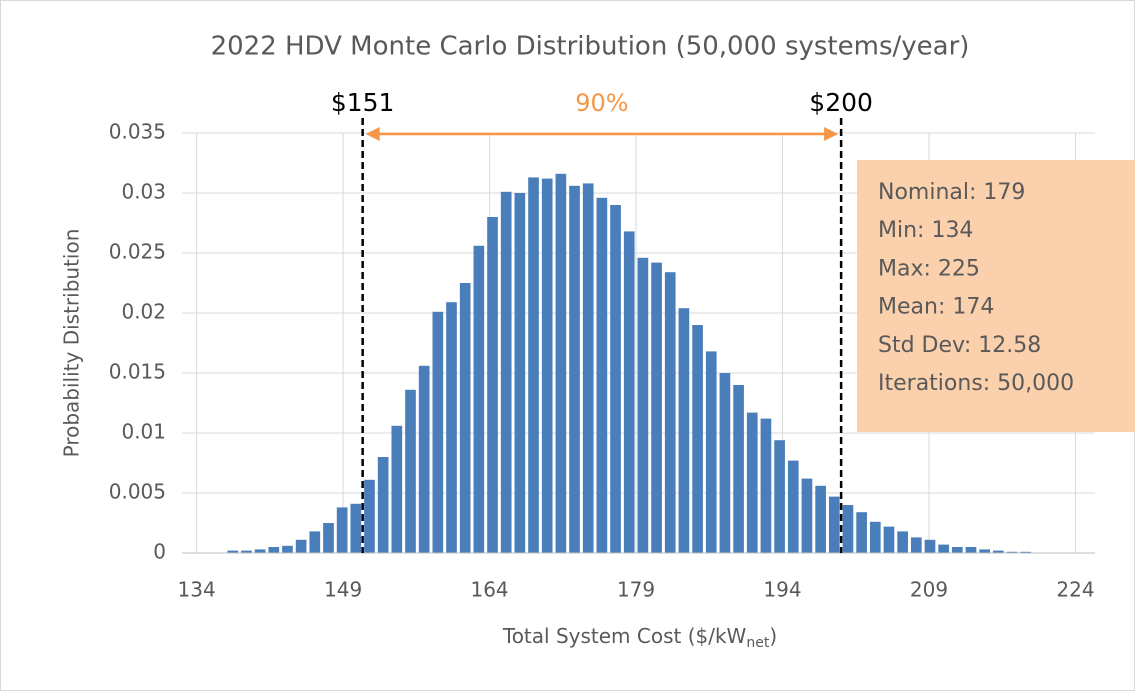  What do you see at coordinates (929, 590) in the screenshot?
I see `x-tick-label: 209` at bounding box center [929, 590].